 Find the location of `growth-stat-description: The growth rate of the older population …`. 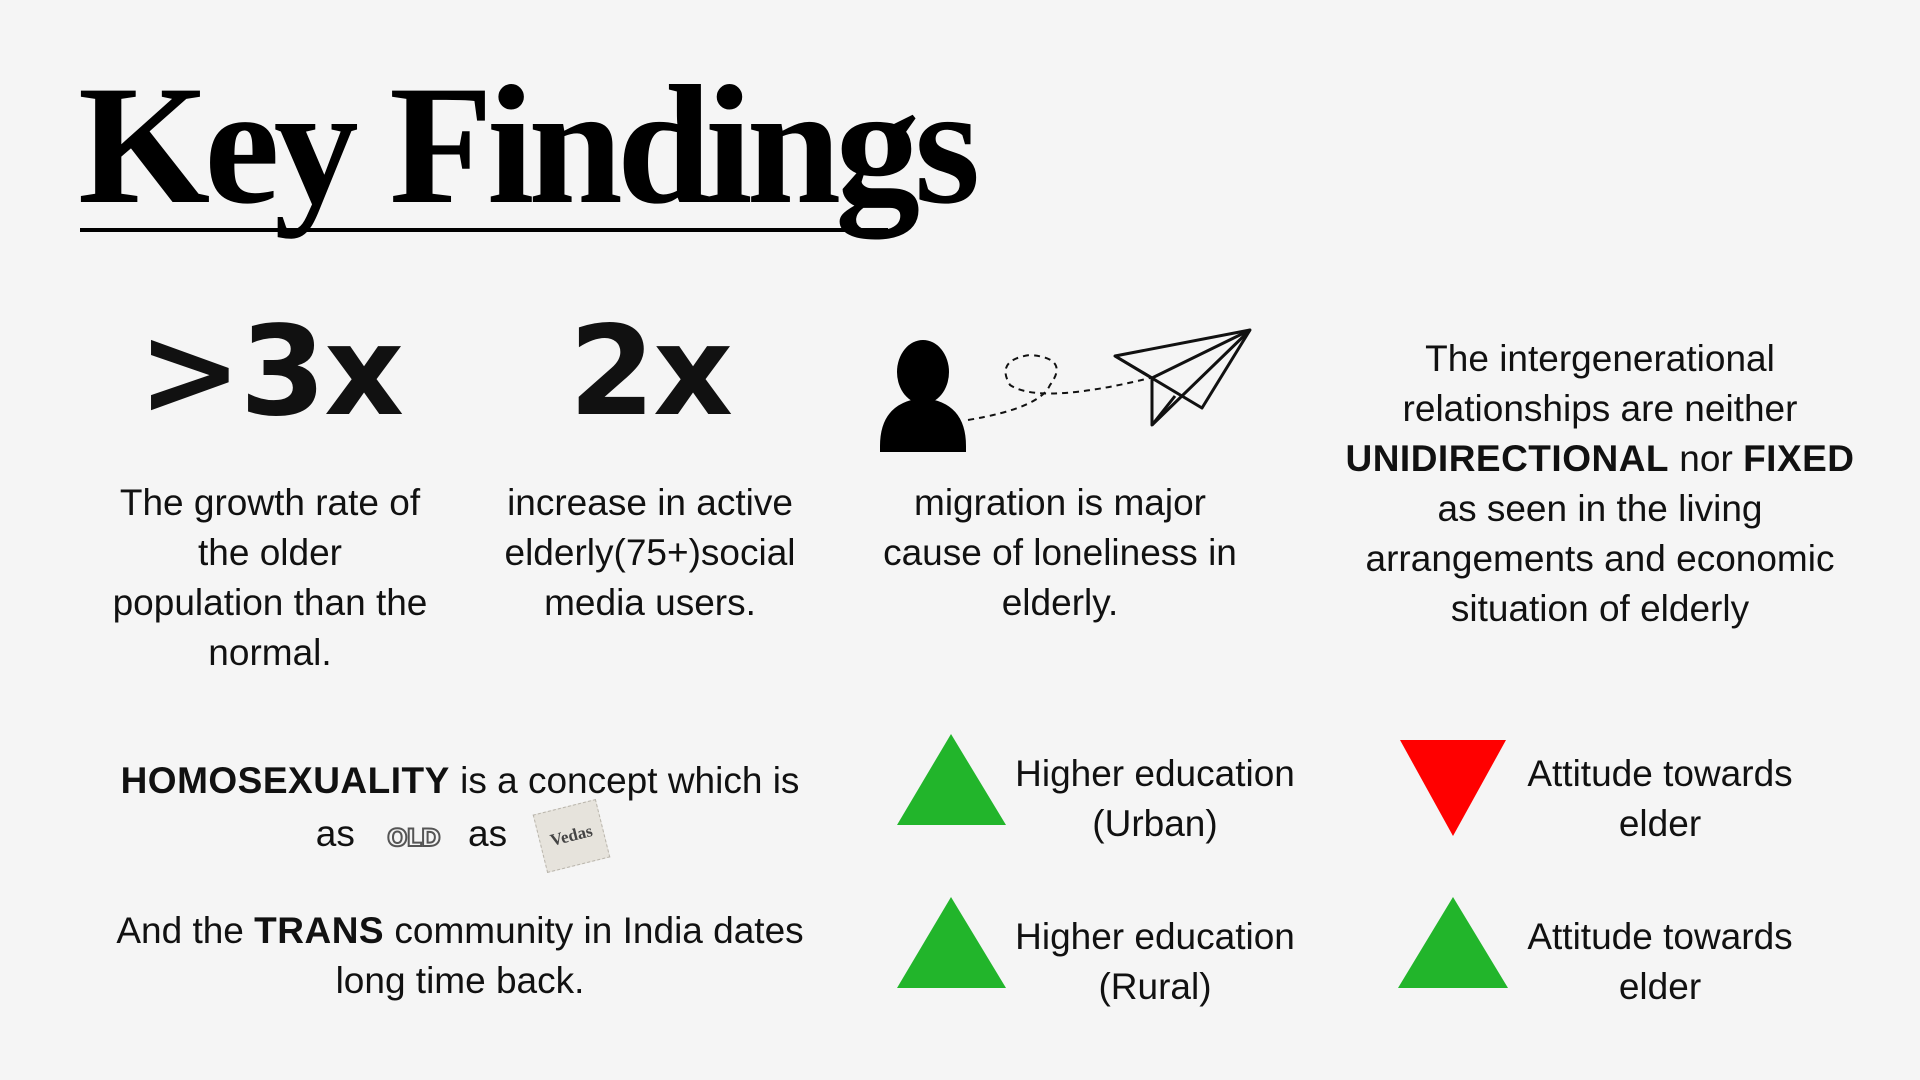

growth-stat-description: The growth rate of the older population … is located at coordinates (270, 577).